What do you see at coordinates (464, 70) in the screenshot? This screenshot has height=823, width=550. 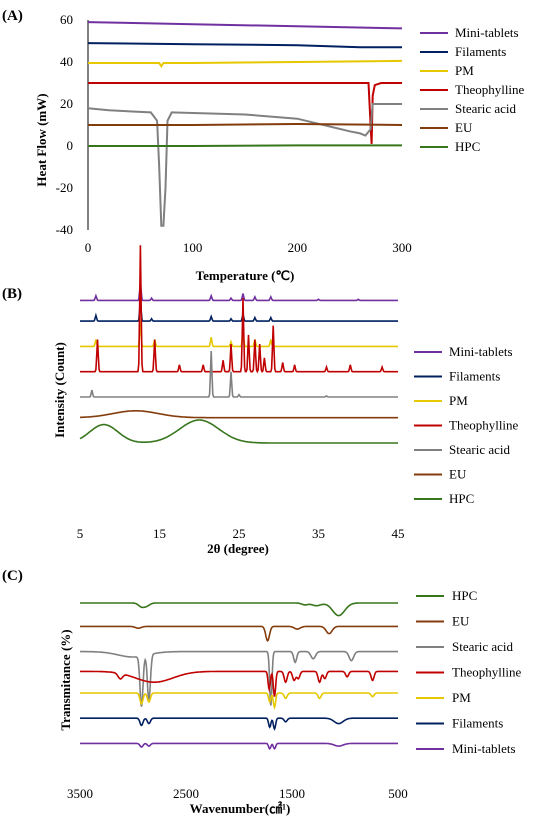 I see `panel-a-legend-label-pm: PM` at bounding box center [464, 70].